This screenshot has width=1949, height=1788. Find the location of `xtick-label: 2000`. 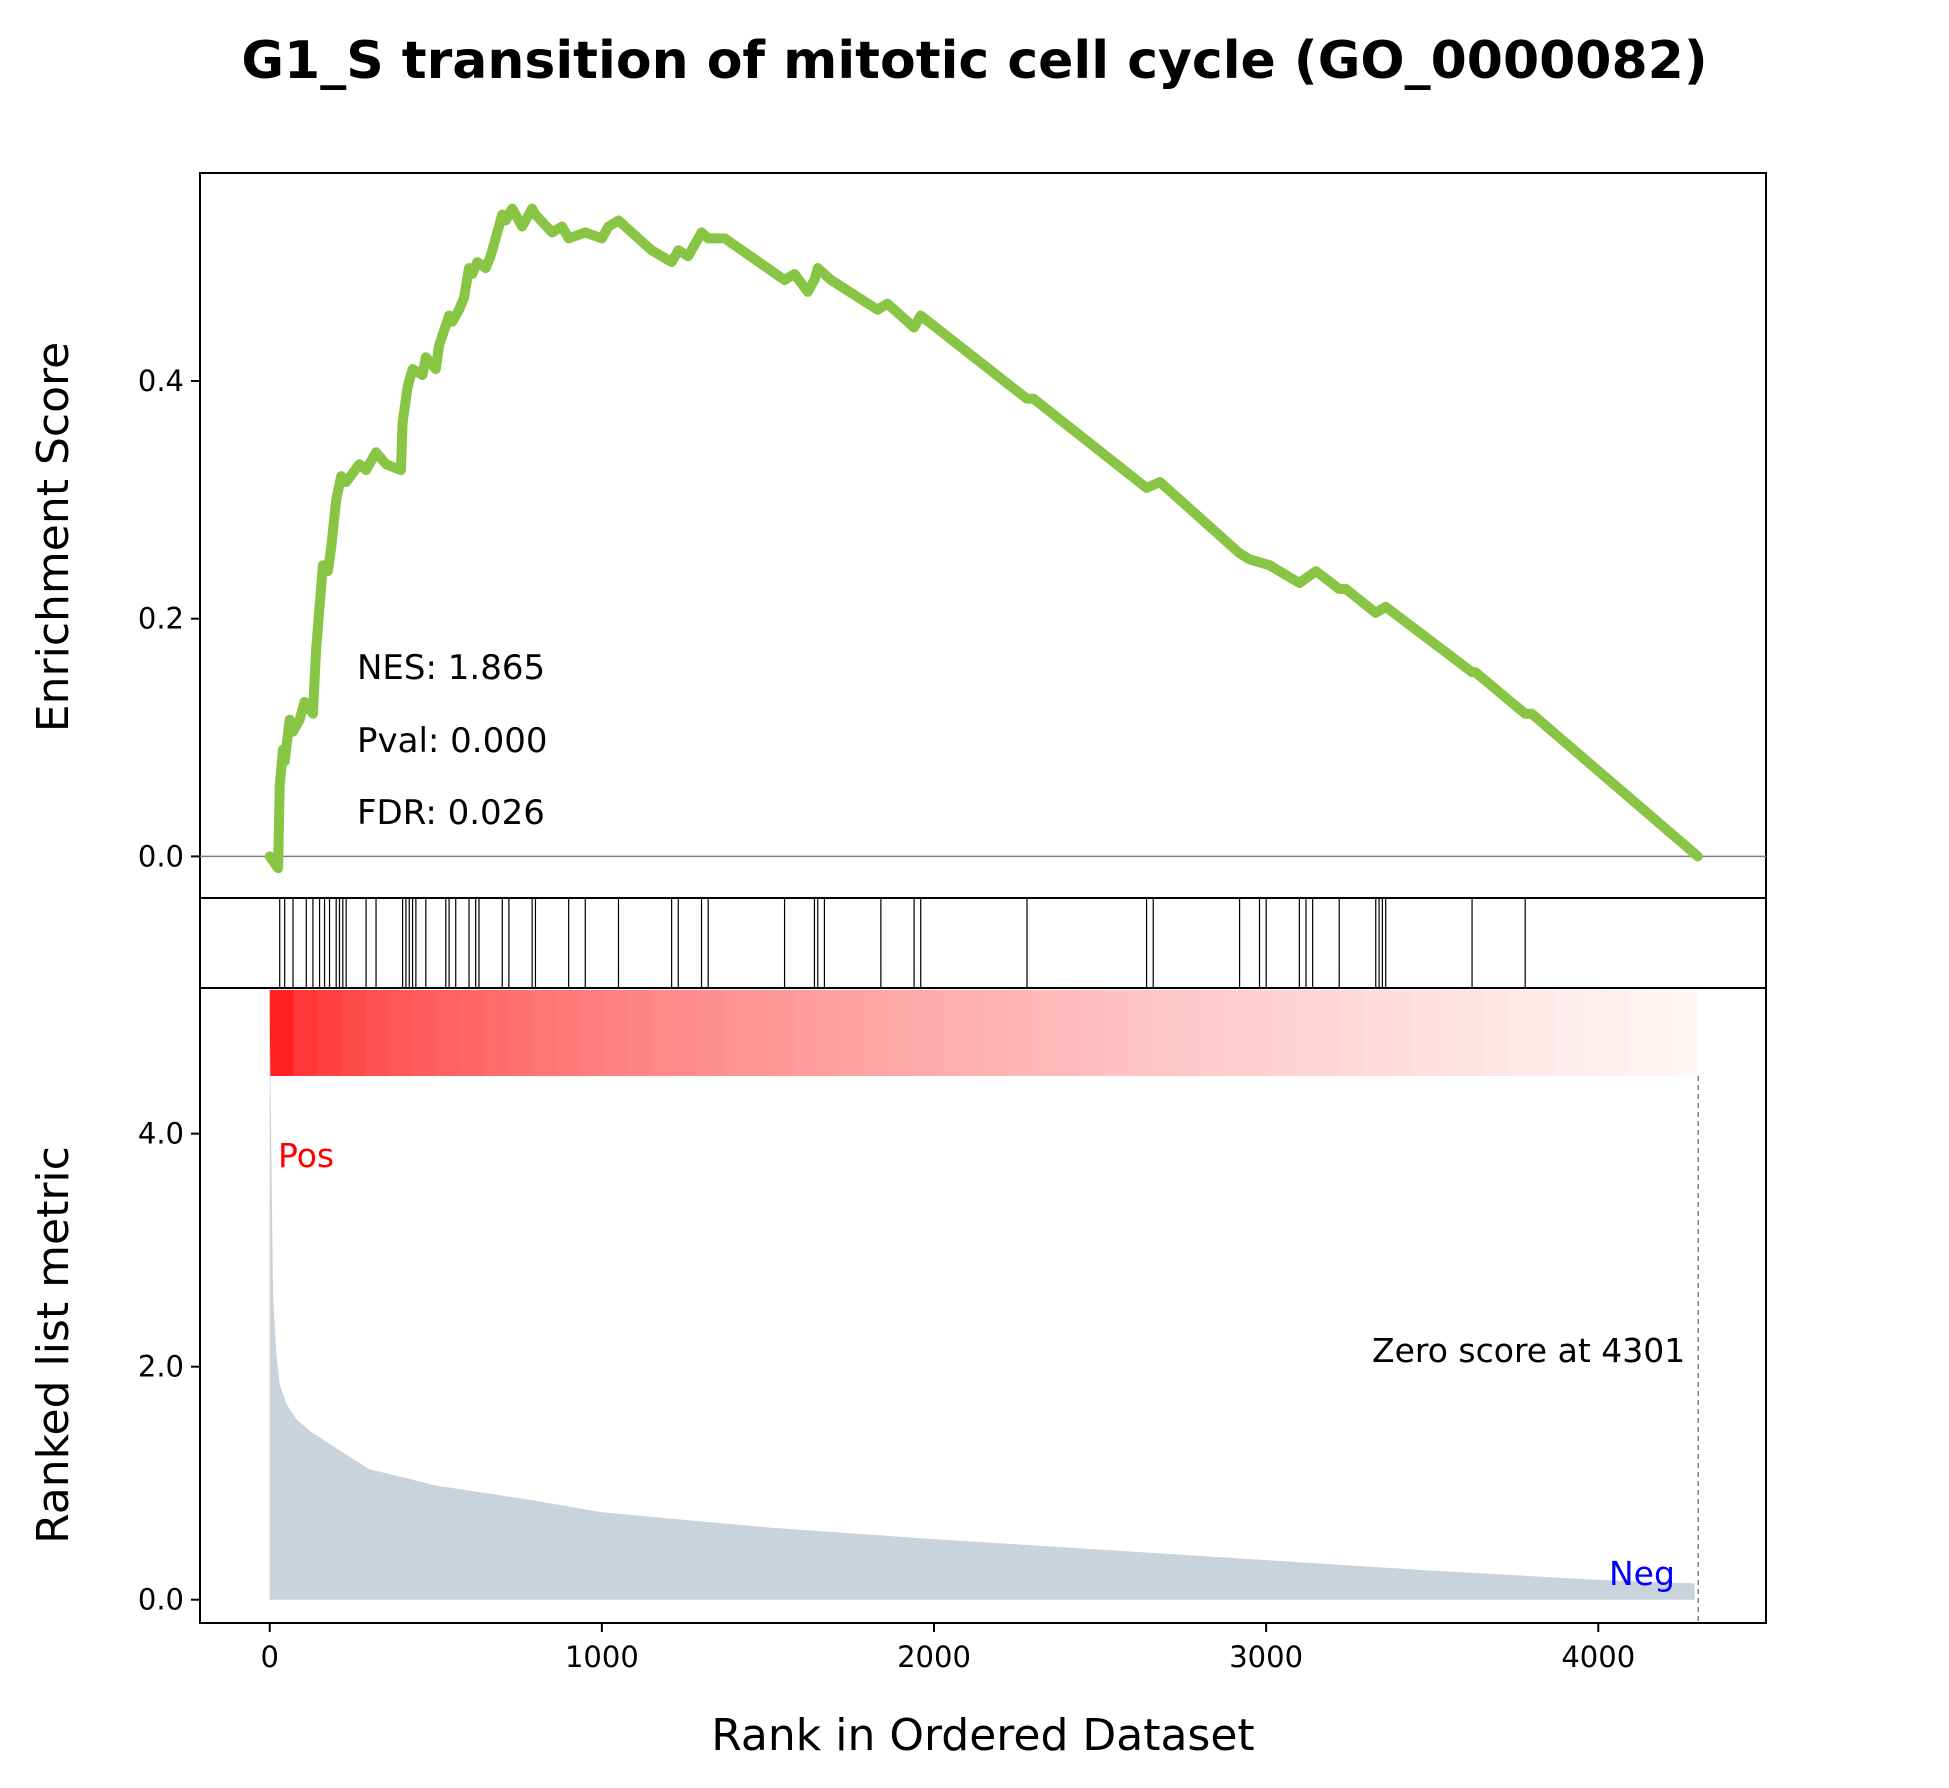

xtick-label: 2000 is located at coordinates (934, 1657).